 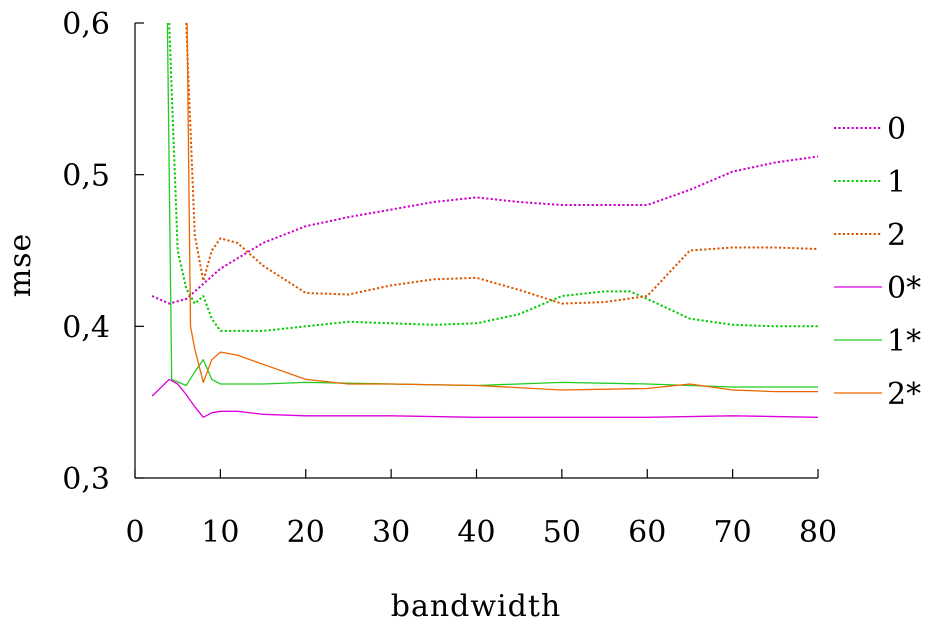 I want to click on x-tick-label: 10, so click(x=220, y=532).